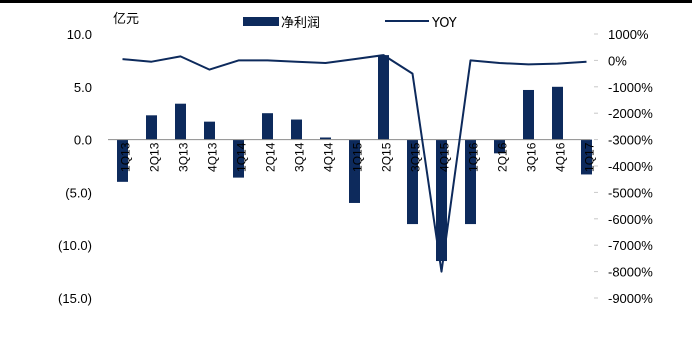  What do you see at coordinates (300, 23) in the screenshot?
I see `legend-label-net-profit: 净利润` at bounding box center [300, 23].